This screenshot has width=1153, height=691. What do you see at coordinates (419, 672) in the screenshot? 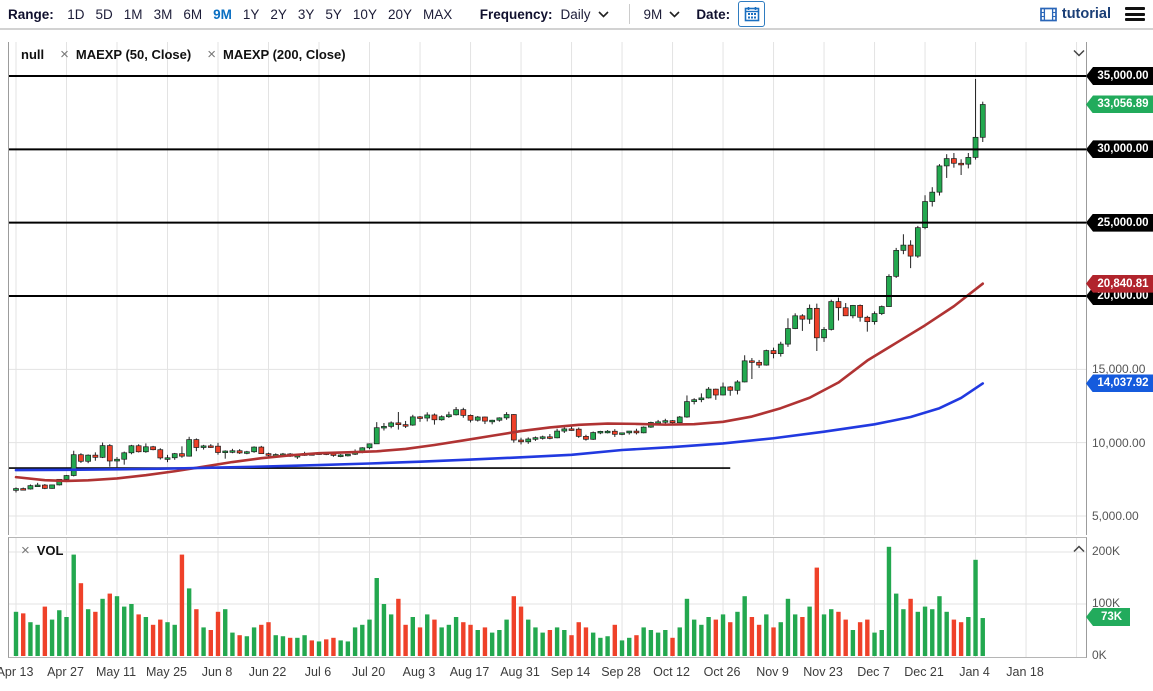
I see `time-axis-label: Aug 3` at bounding box center [419, 672].